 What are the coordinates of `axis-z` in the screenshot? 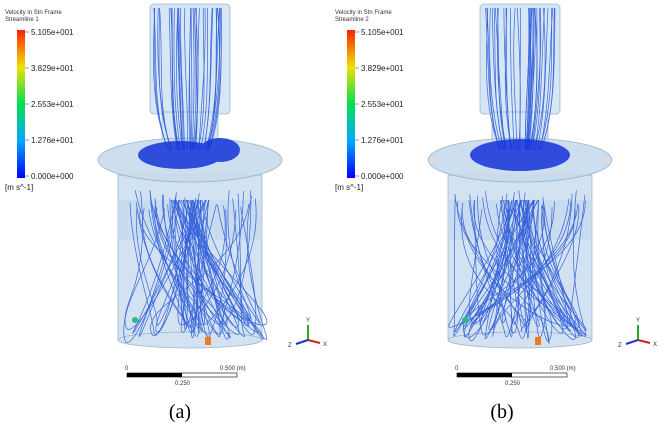 It's located at (302, 342).